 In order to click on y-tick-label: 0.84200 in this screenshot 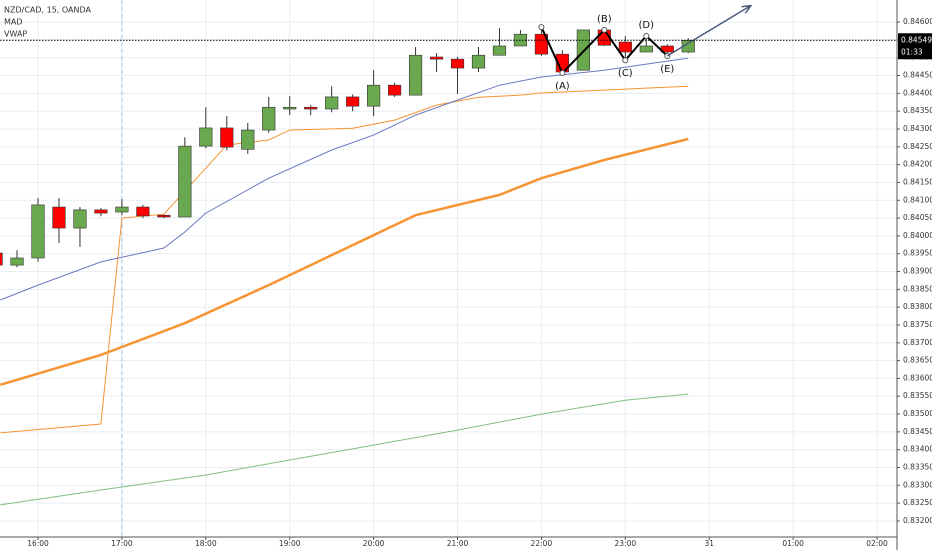, I will do `click(917, 164)`.